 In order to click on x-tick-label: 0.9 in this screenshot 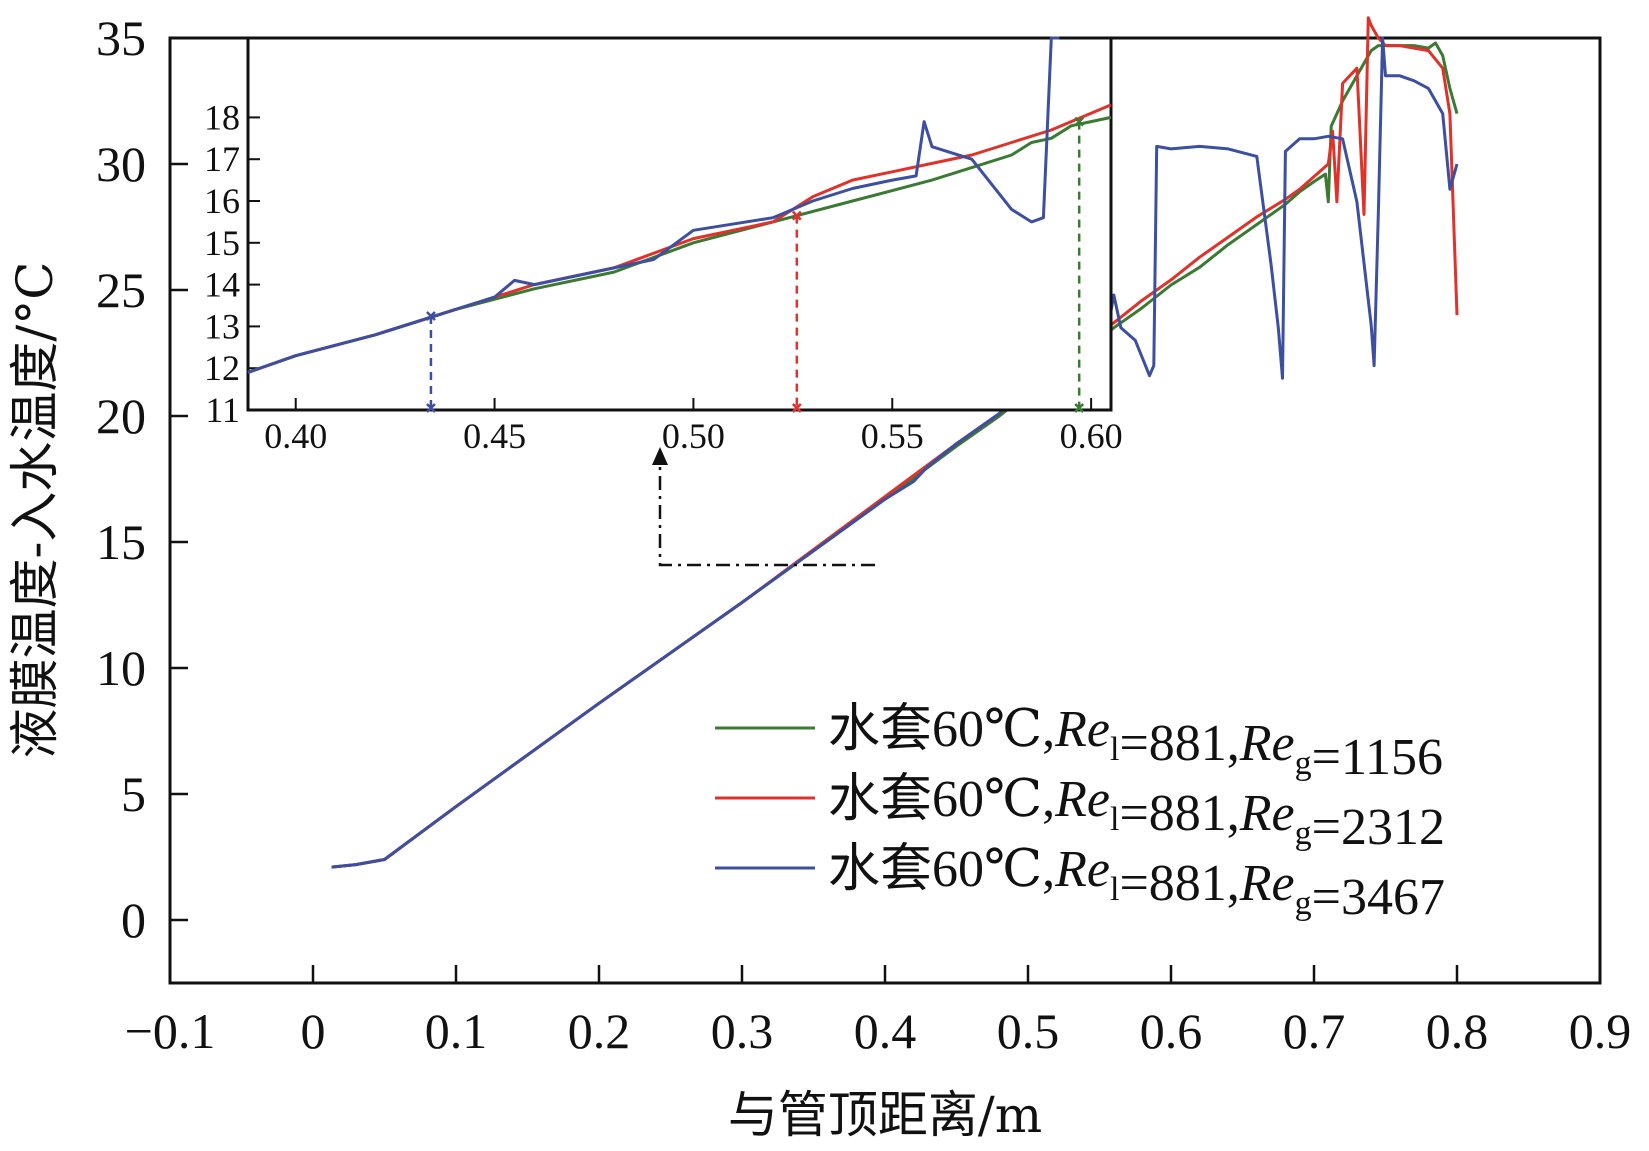, I will do `click(1600, 1031)`.